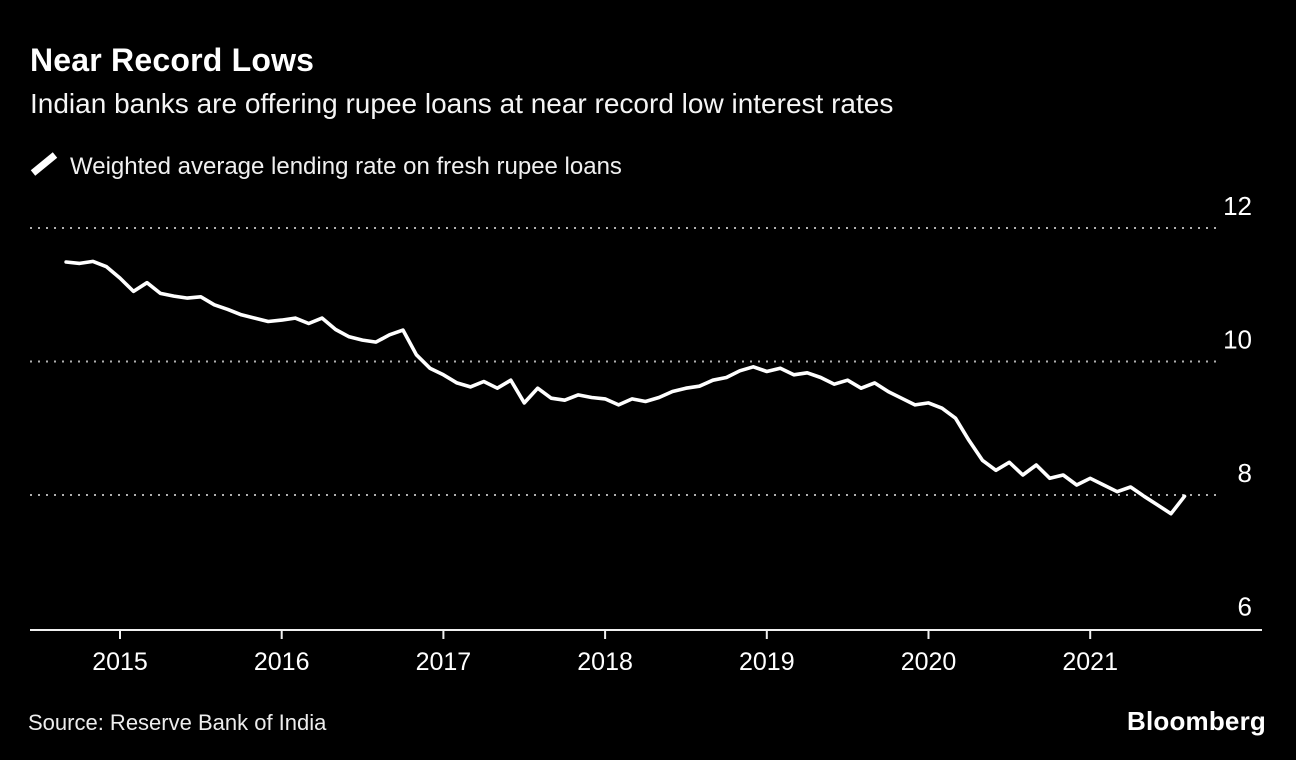  I want to click on x-axis-label-2017: 2017, so click(444, 662).